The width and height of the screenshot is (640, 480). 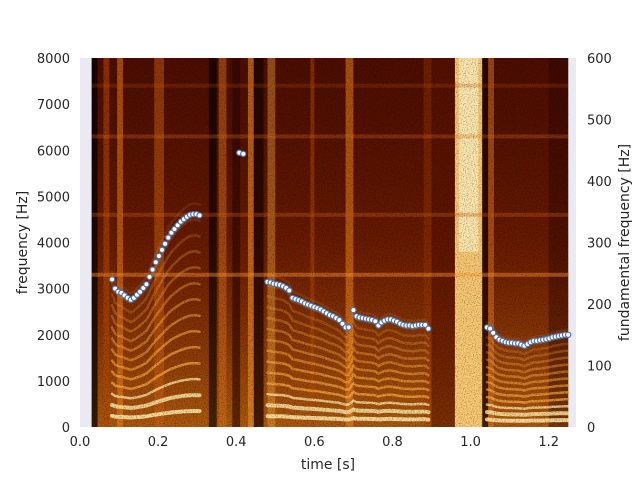 What do you see at coordinates (53, 244) in the screenshot?
I see `y-left-tick-label: 4000` at bounding box center [53, 244].